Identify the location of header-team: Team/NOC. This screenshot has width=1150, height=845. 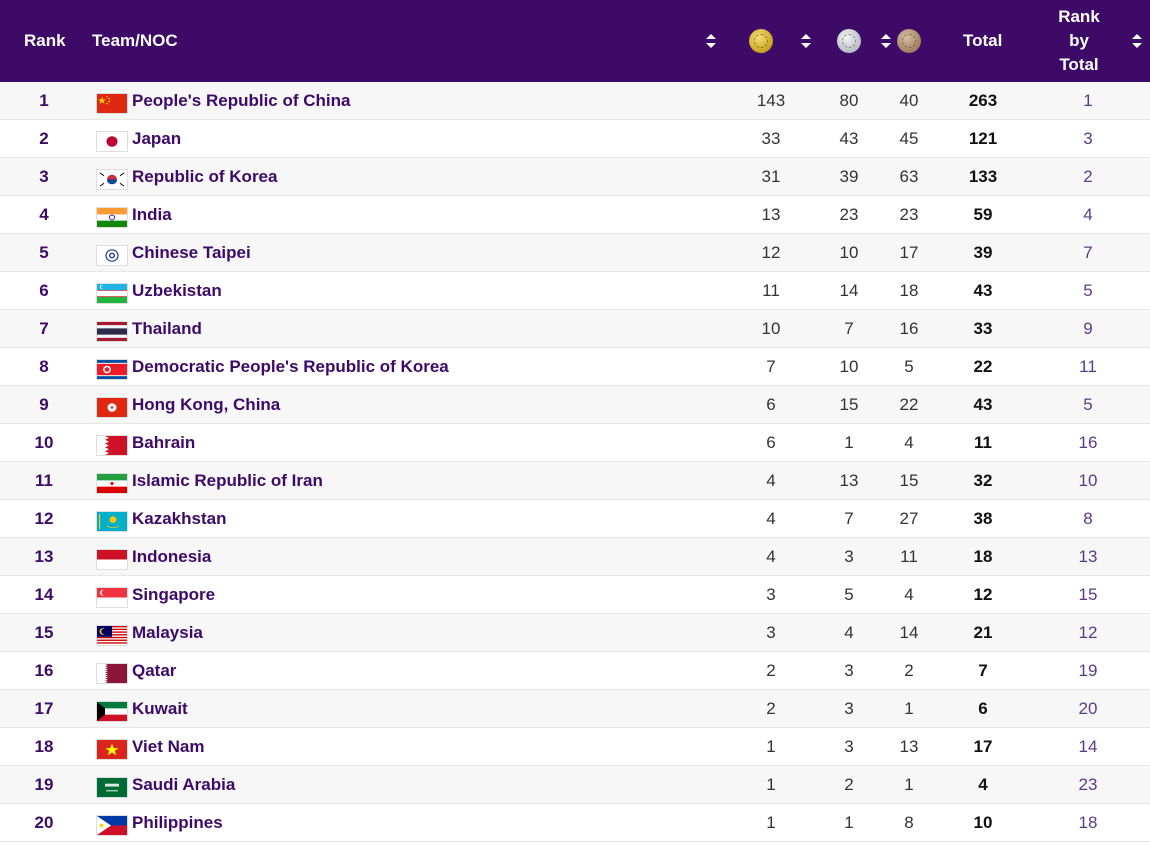
(135, 40).